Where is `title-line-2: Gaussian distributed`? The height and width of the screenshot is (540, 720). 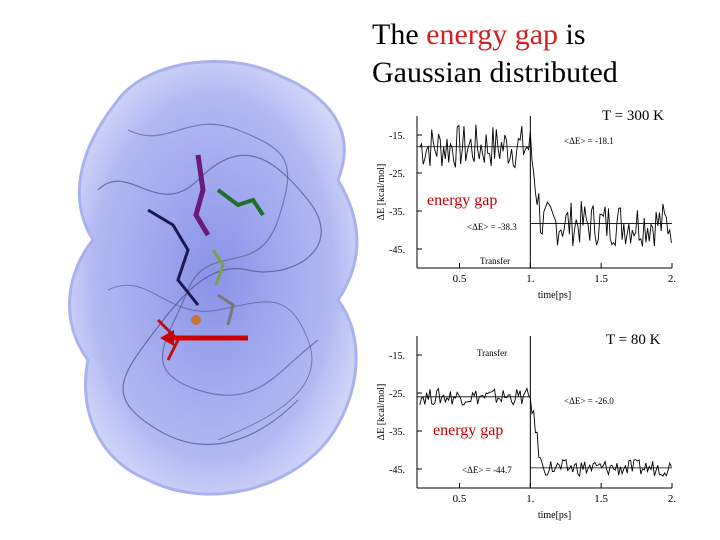 title-line-2: Gaussian distributed is located at coordinates (495, 72).